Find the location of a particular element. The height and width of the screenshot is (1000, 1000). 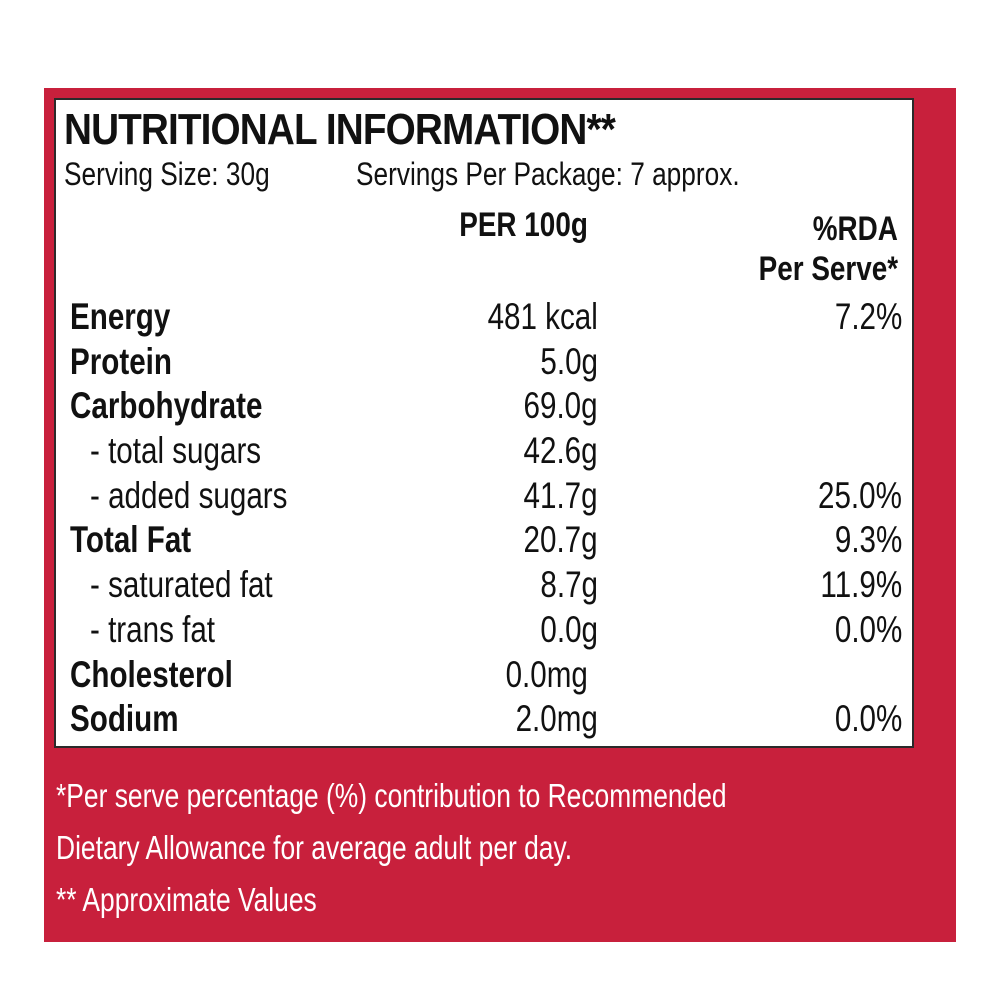

nutrient-row-cholesterol: Cholesterol 0.0mg is located at coordinates (484, 678).